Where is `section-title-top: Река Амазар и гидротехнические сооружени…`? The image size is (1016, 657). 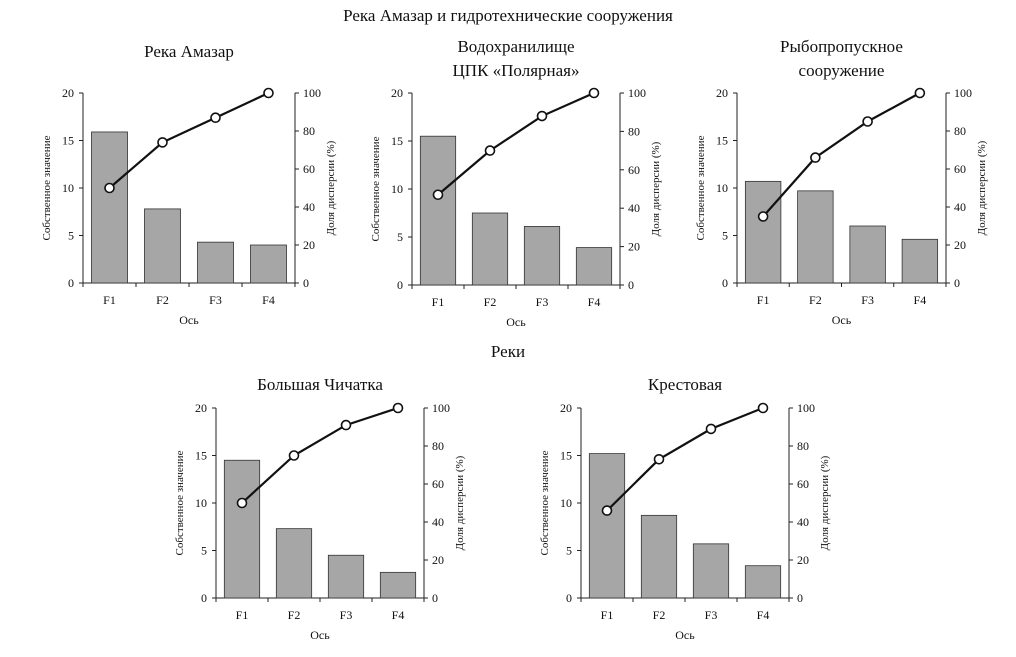
section-title-top: Река Амазар и гидротехнические сооружени… is located at coordinates (508, 15).